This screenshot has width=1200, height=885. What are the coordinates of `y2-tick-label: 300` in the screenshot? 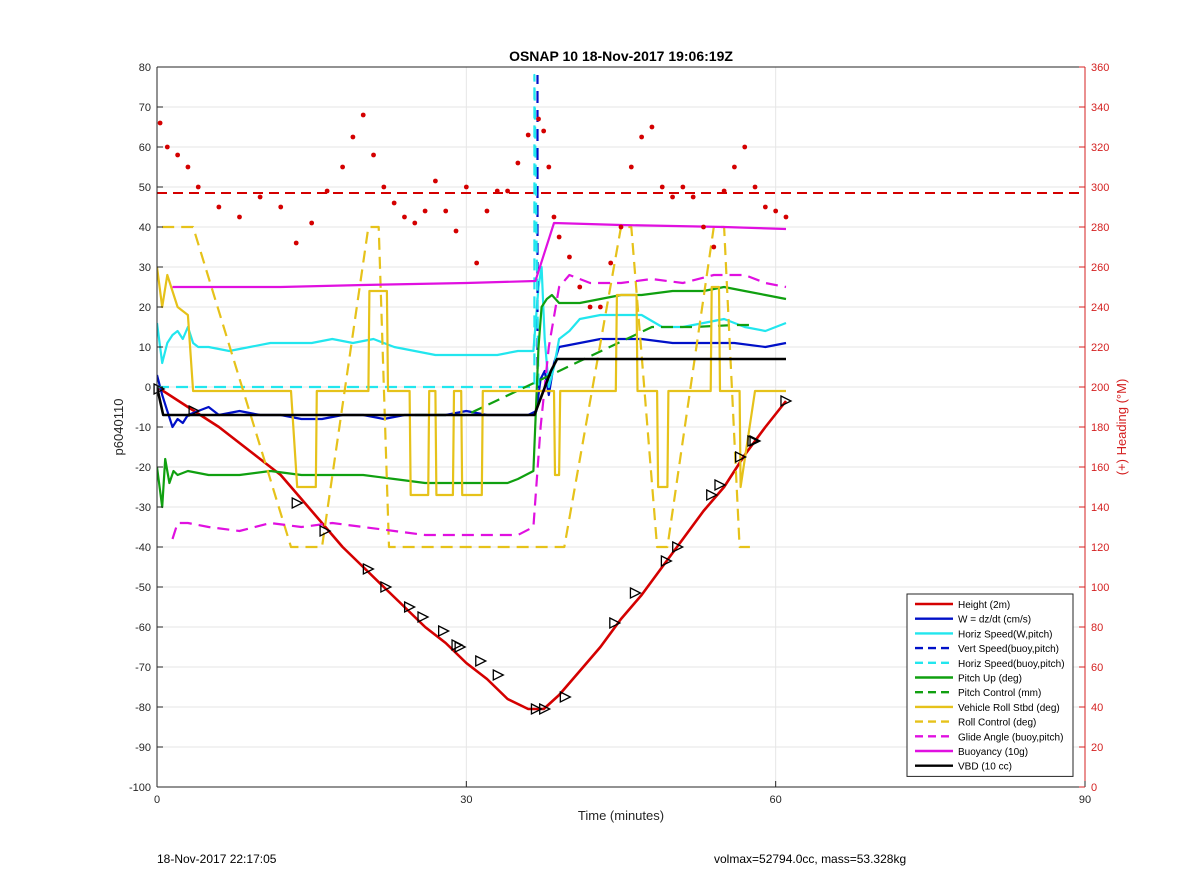 It's located at (1100, 188).